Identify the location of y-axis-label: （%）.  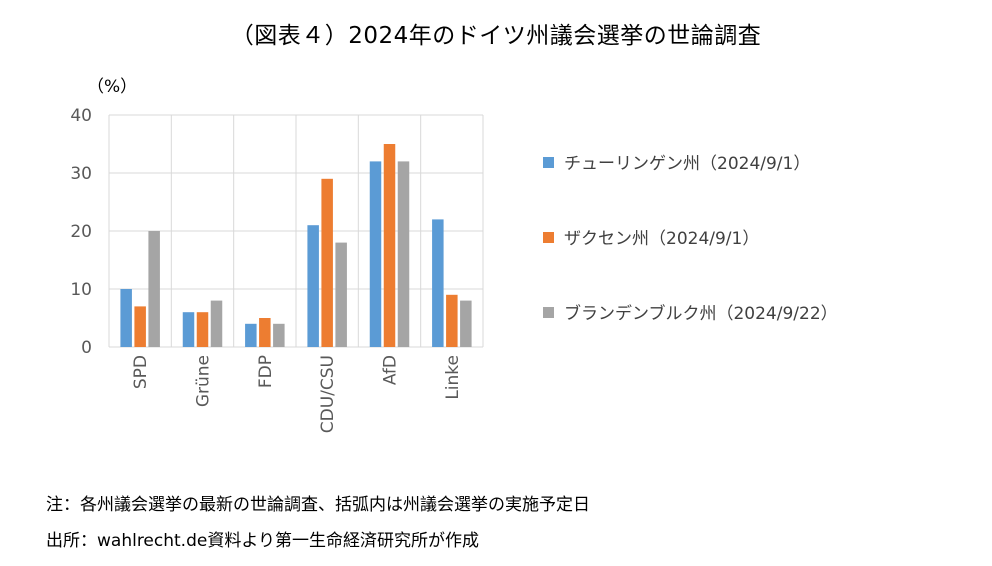
(112, 87).